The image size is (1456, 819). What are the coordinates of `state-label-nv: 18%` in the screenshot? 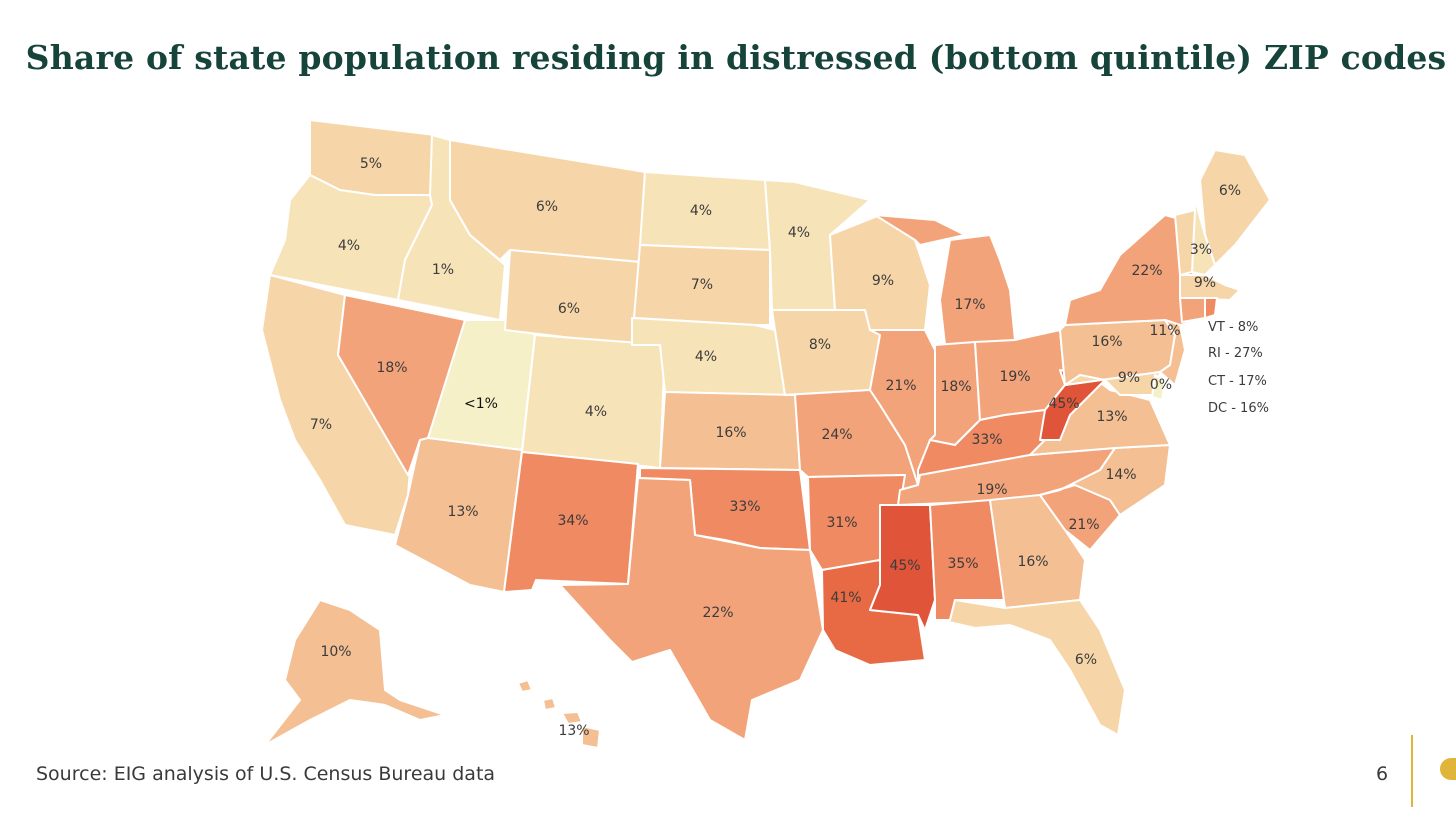 It's located at (391, 368).